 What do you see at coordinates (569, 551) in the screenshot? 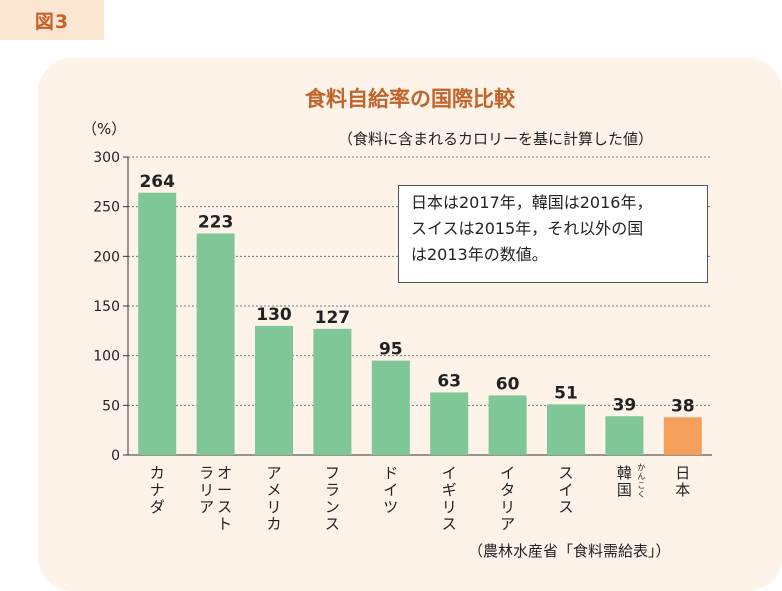
I see `source-note: （農林水産省「食料需給表」）` at bounding box center [569, 551].